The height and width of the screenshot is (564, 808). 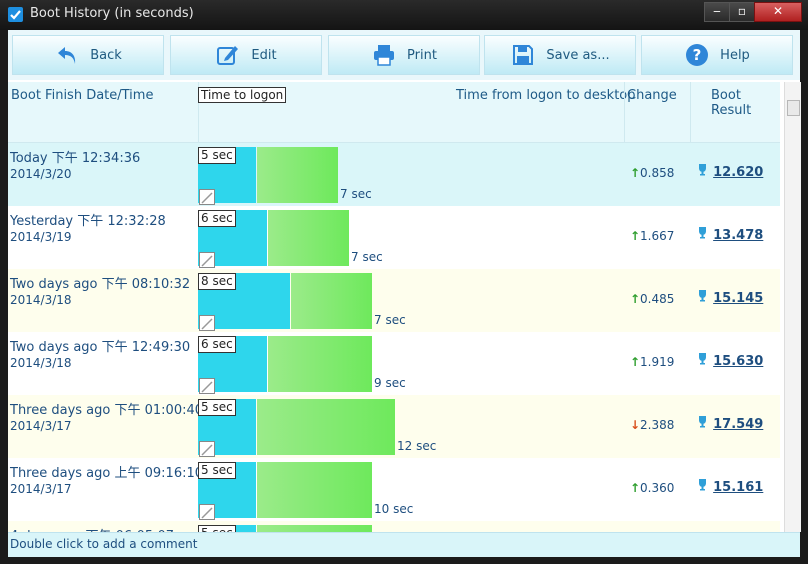 I want to click on boot-result: 15.145, so click(x=729, y=297).